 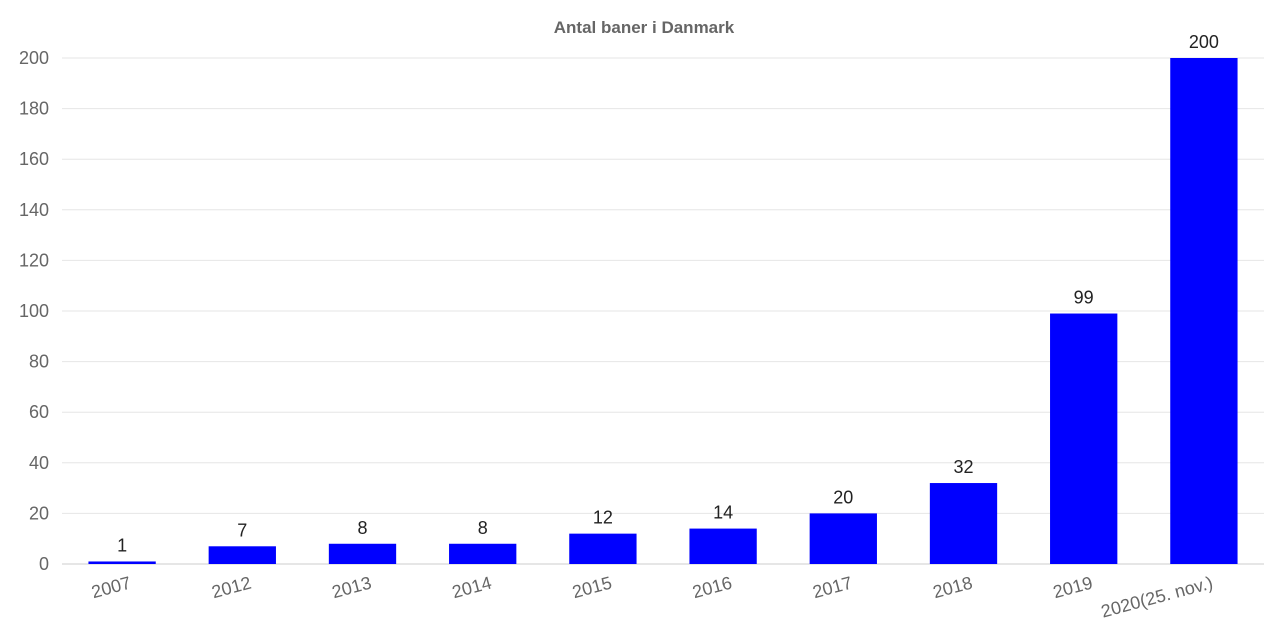 I want to click on x-tick-label: 2017, so click(x=832, y=588).